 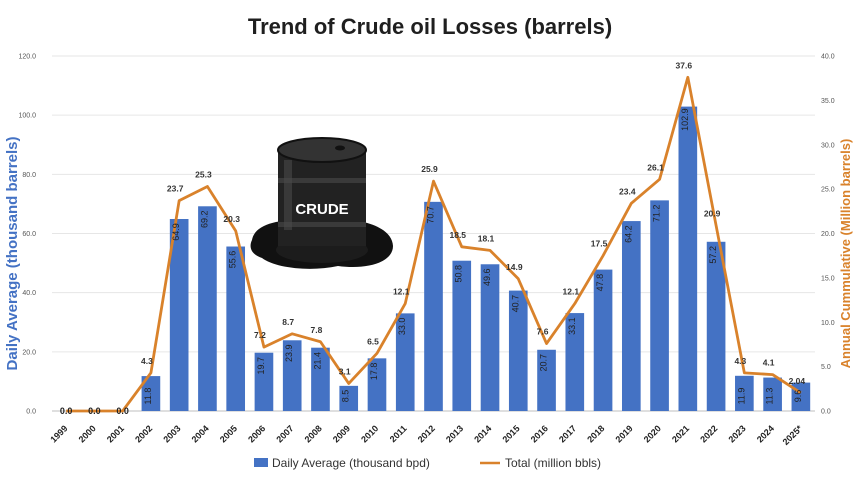 I want to click on bar-value-label: 64.2, so click(x=628, y=234).